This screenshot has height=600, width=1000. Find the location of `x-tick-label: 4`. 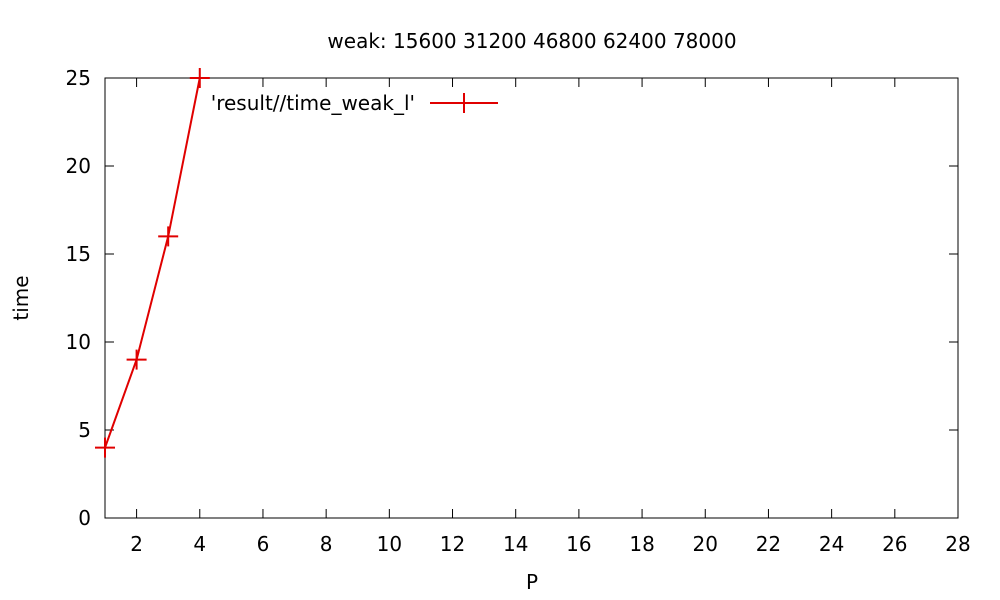

x-tick-label: 4 is located at coordinates (199, 544).